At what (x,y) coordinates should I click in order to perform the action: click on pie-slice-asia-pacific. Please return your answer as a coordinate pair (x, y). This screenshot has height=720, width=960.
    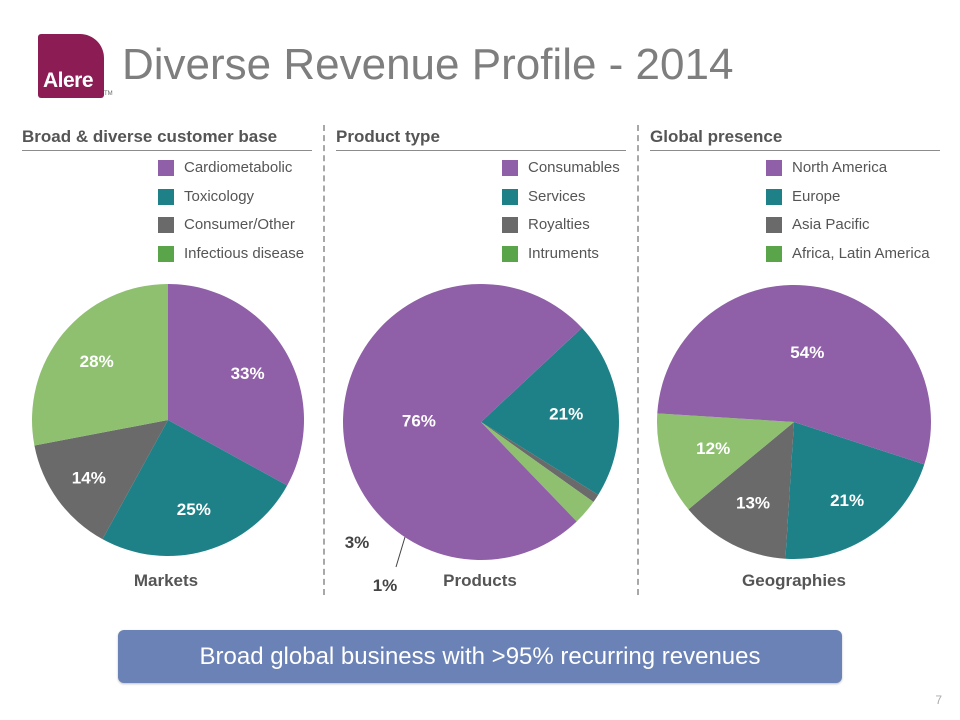
    Looking at the image, I should click on (741, 490).